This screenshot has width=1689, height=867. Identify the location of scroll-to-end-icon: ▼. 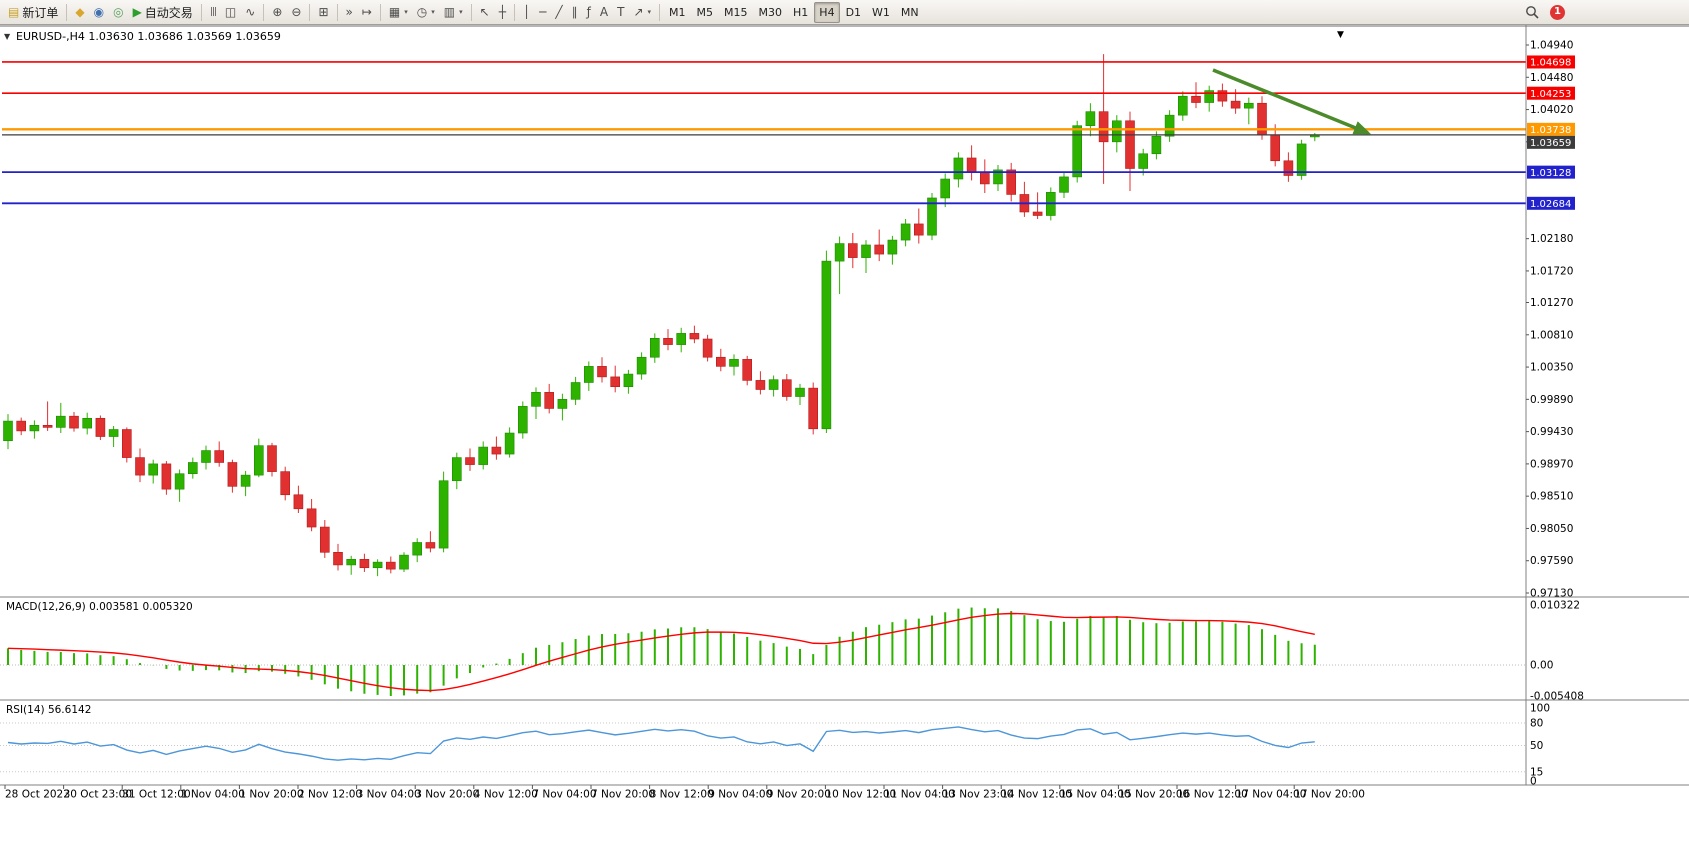
(1340, 35).